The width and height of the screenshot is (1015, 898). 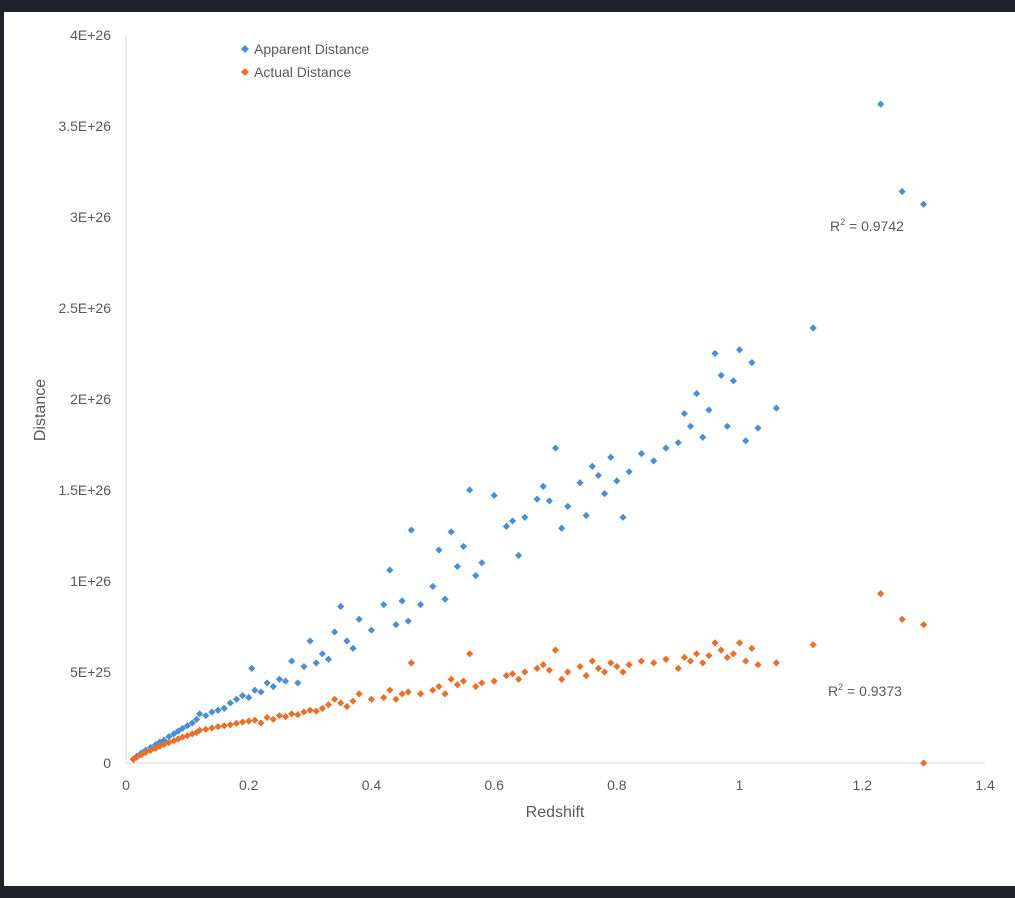 What do you see at coordinates (84, 490) in the screenshot?
I see `y-tick-label: 1.5E+26` at bounding box center [84, 490].